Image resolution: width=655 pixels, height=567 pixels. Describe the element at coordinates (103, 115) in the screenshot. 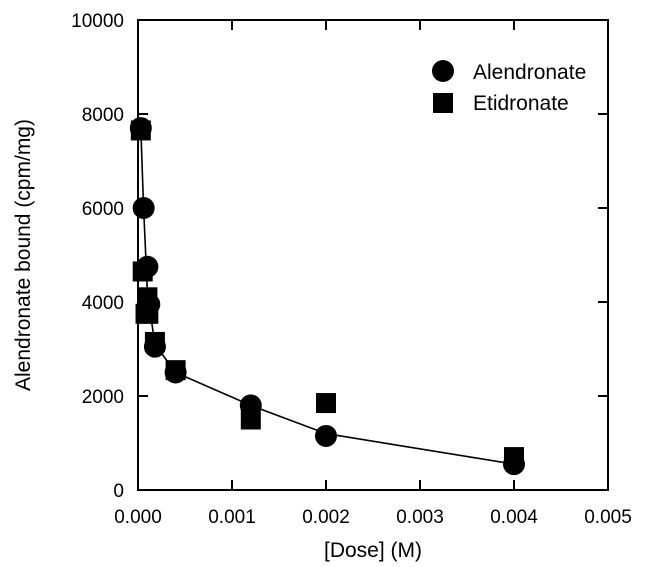

I see `y-tick-label: 8000` at that location.